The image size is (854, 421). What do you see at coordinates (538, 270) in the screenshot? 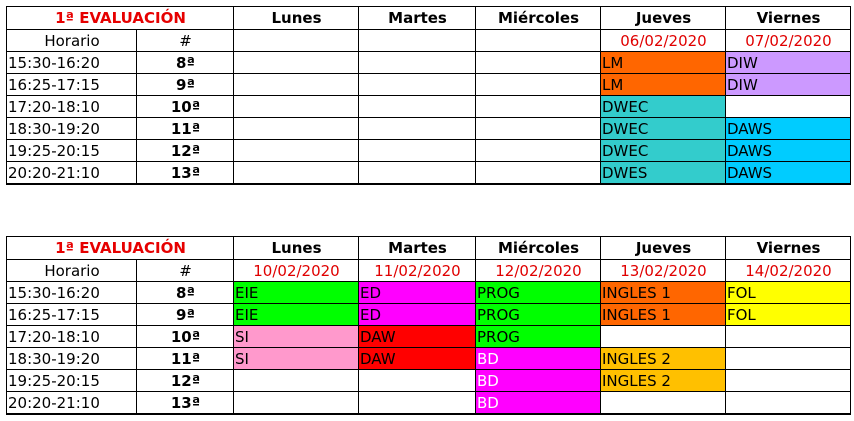
I see `date-cell-2: 12/02/2020` at bounding box center [538, 270].